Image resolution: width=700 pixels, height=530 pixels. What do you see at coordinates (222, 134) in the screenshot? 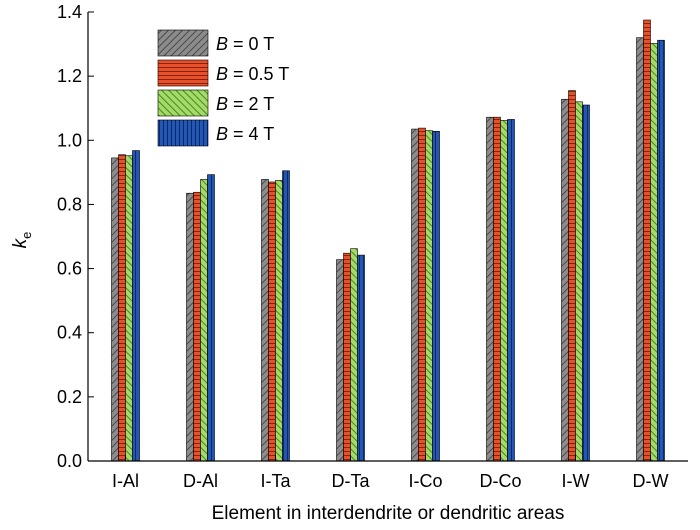
I see `legend-label-var-3: B` at bounding box center [222, 134].